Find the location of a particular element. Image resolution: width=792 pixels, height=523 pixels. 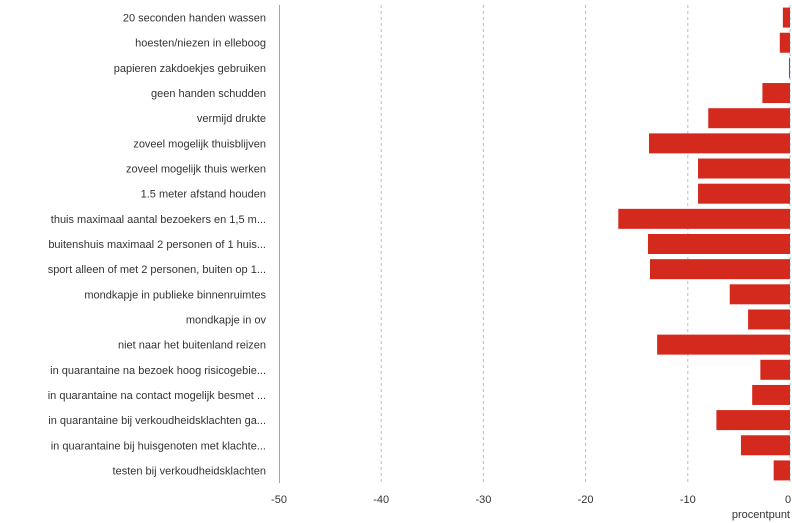

x-tick-label: -40 is located at coordinates (381, 500).